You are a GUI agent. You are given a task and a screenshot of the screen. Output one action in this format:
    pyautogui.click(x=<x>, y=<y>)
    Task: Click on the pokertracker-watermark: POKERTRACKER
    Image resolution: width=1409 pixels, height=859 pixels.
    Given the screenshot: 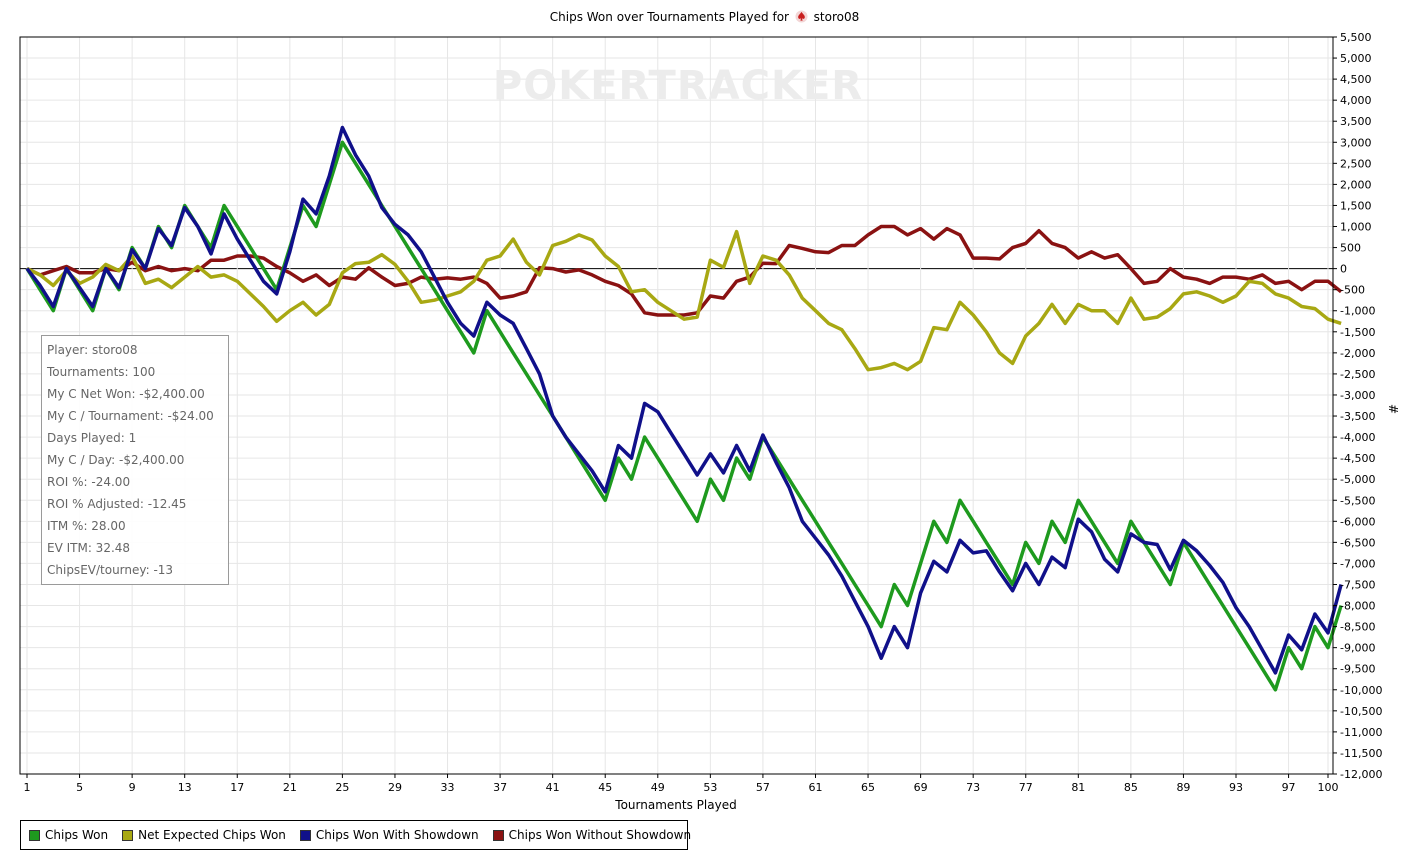 What is the action you would take?
    pyautogui.click(x=678, y=86)
    